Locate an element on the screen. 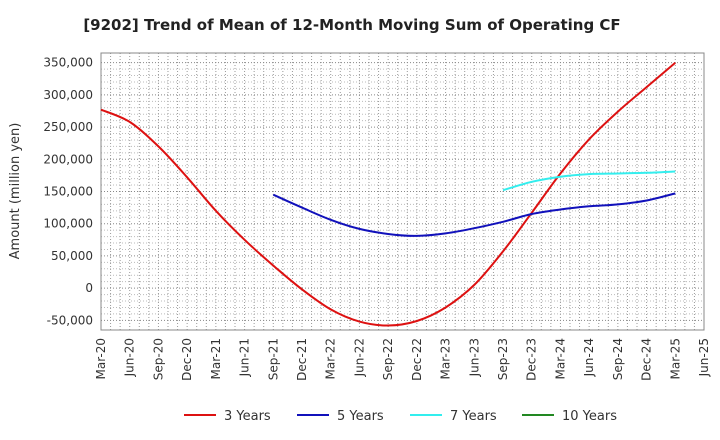 The image size is (720, 440). legend-label-7-years: 7 Years is located at coordinates (473, 416).